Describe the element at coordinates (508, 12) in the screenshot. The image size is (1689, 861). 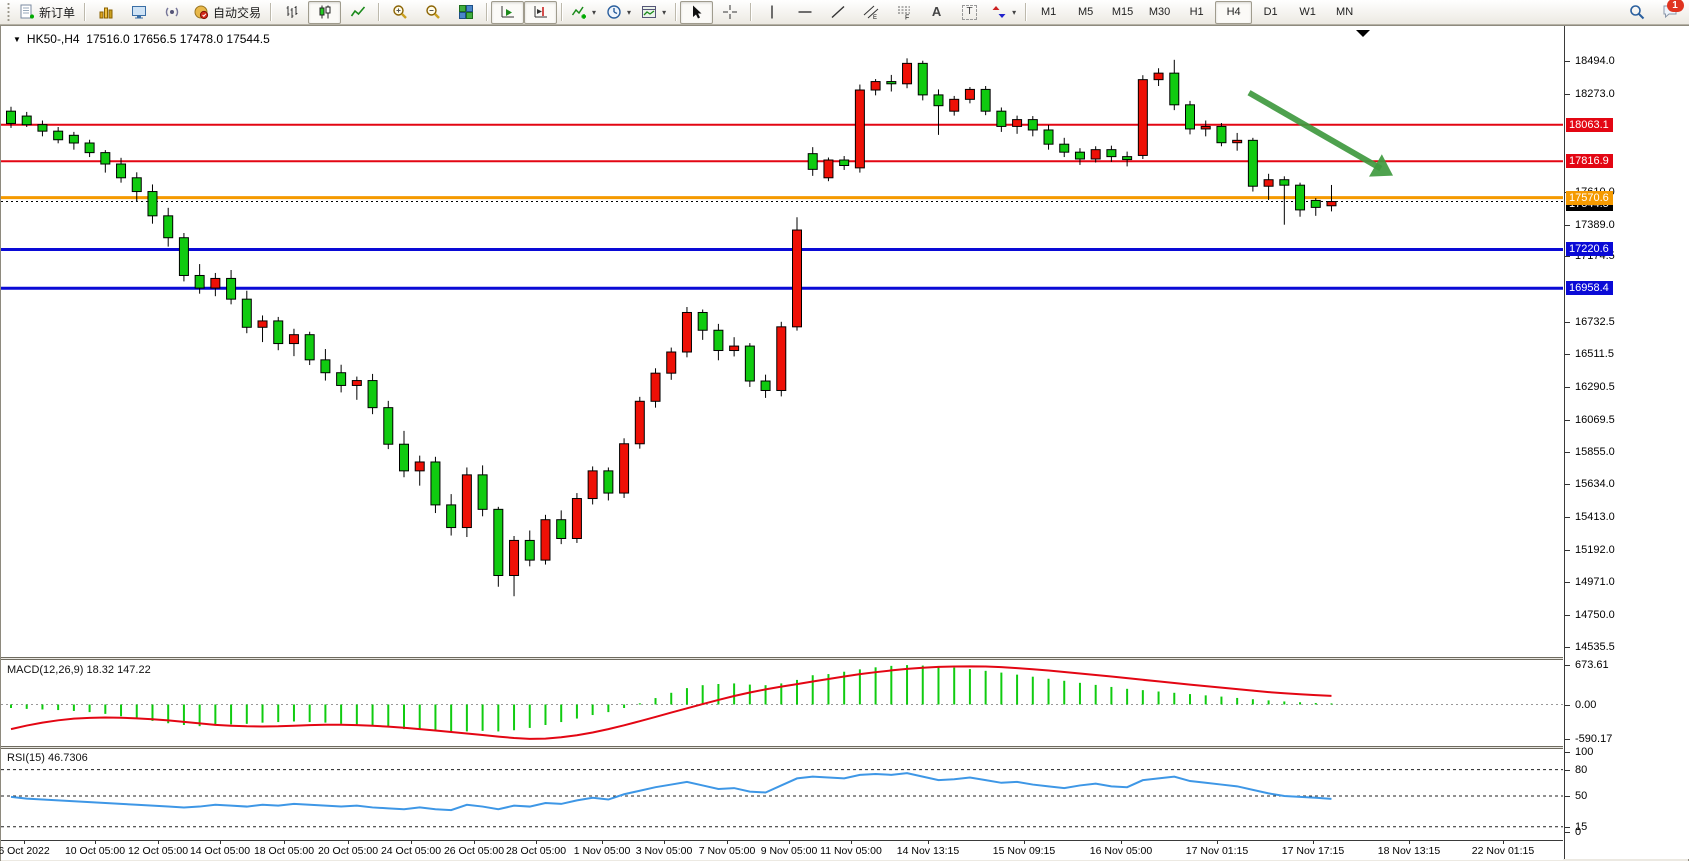
I see `auto-scroll-button` at that location.